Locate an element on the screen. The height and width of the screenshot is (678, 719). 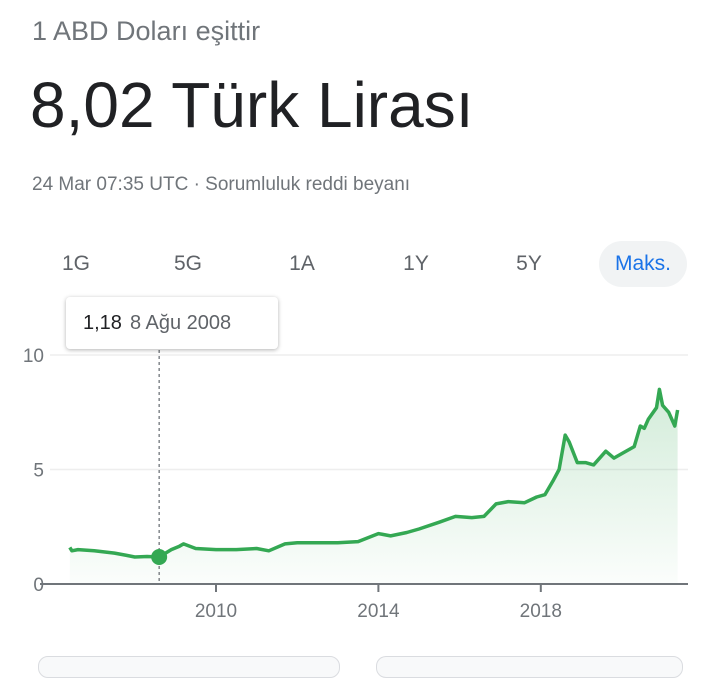
conversion-value: 8,02 Türk Lirası is located at coordinates (252, 105).